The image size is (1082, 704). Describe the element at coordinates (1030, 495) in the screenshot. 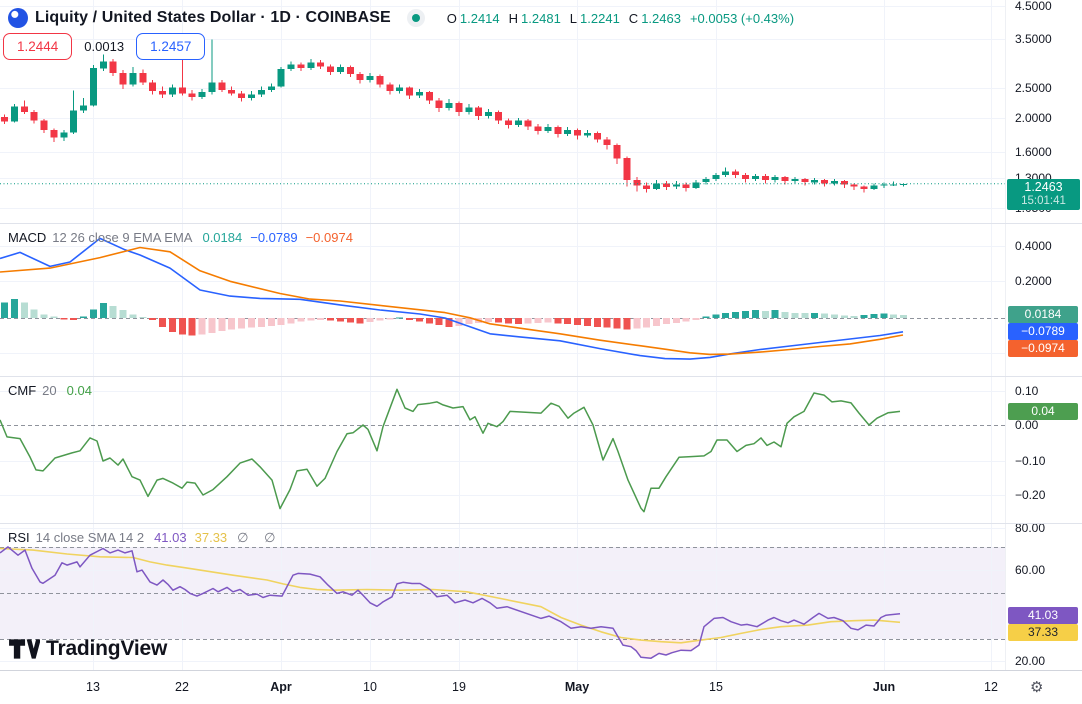

I see `price-axis-label: −0.20` at that location.